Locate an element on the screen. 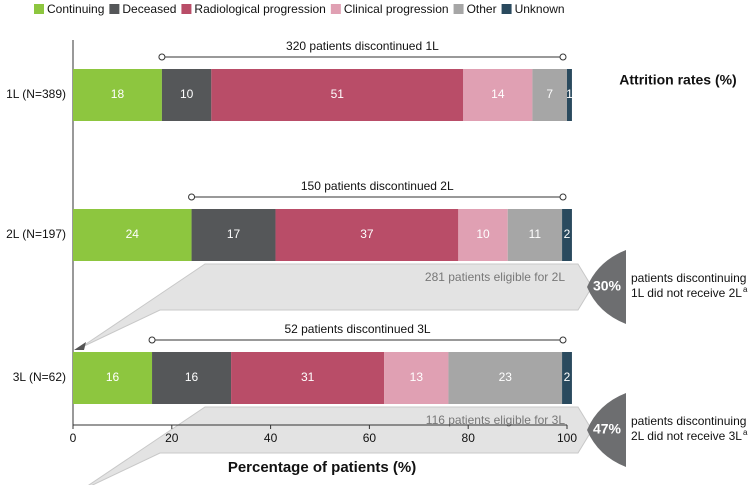 The height and width of the screenshot is (485, 752). bar-value-label: 17 is located at coordinates (234, 234).